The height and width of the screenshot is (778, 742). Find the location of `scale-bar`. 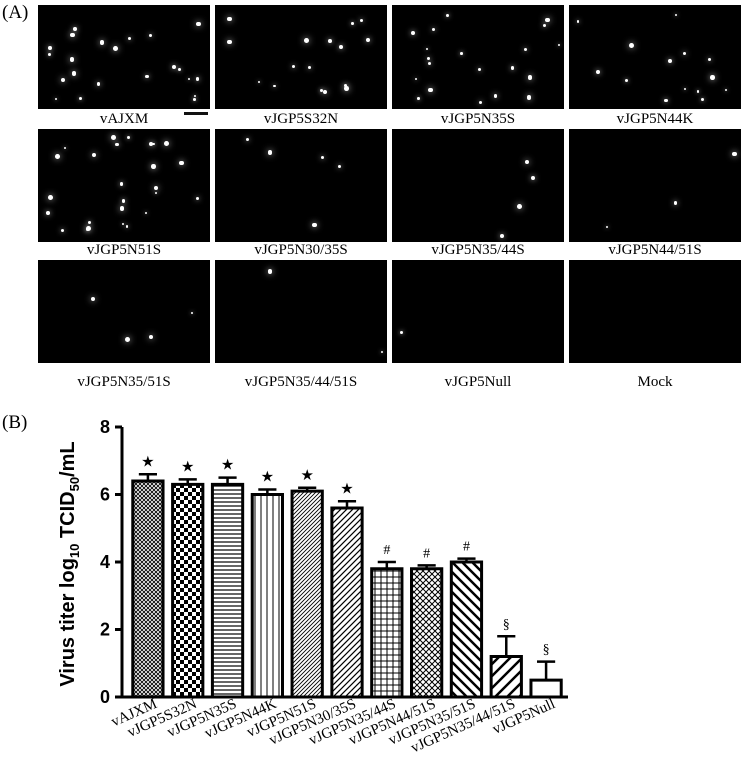

scale-bar is located at coordinates (196, 113).